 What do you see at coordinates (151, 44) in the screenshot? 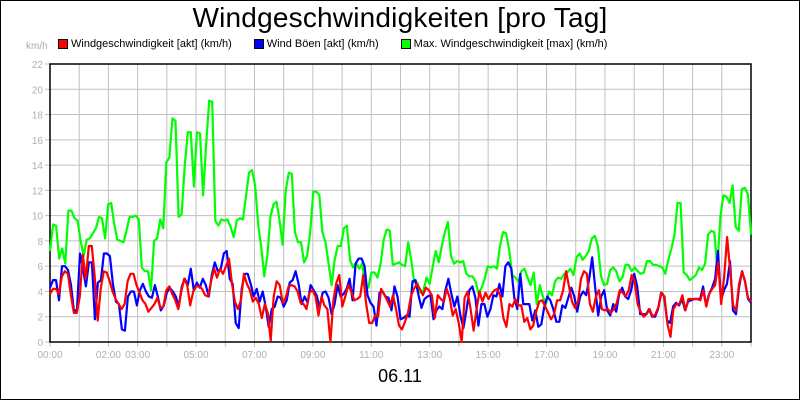
I see `legend-label-wind-speed: Windgeschwindigkeit [akt] (km/h)` at bounding box center [151, 44].